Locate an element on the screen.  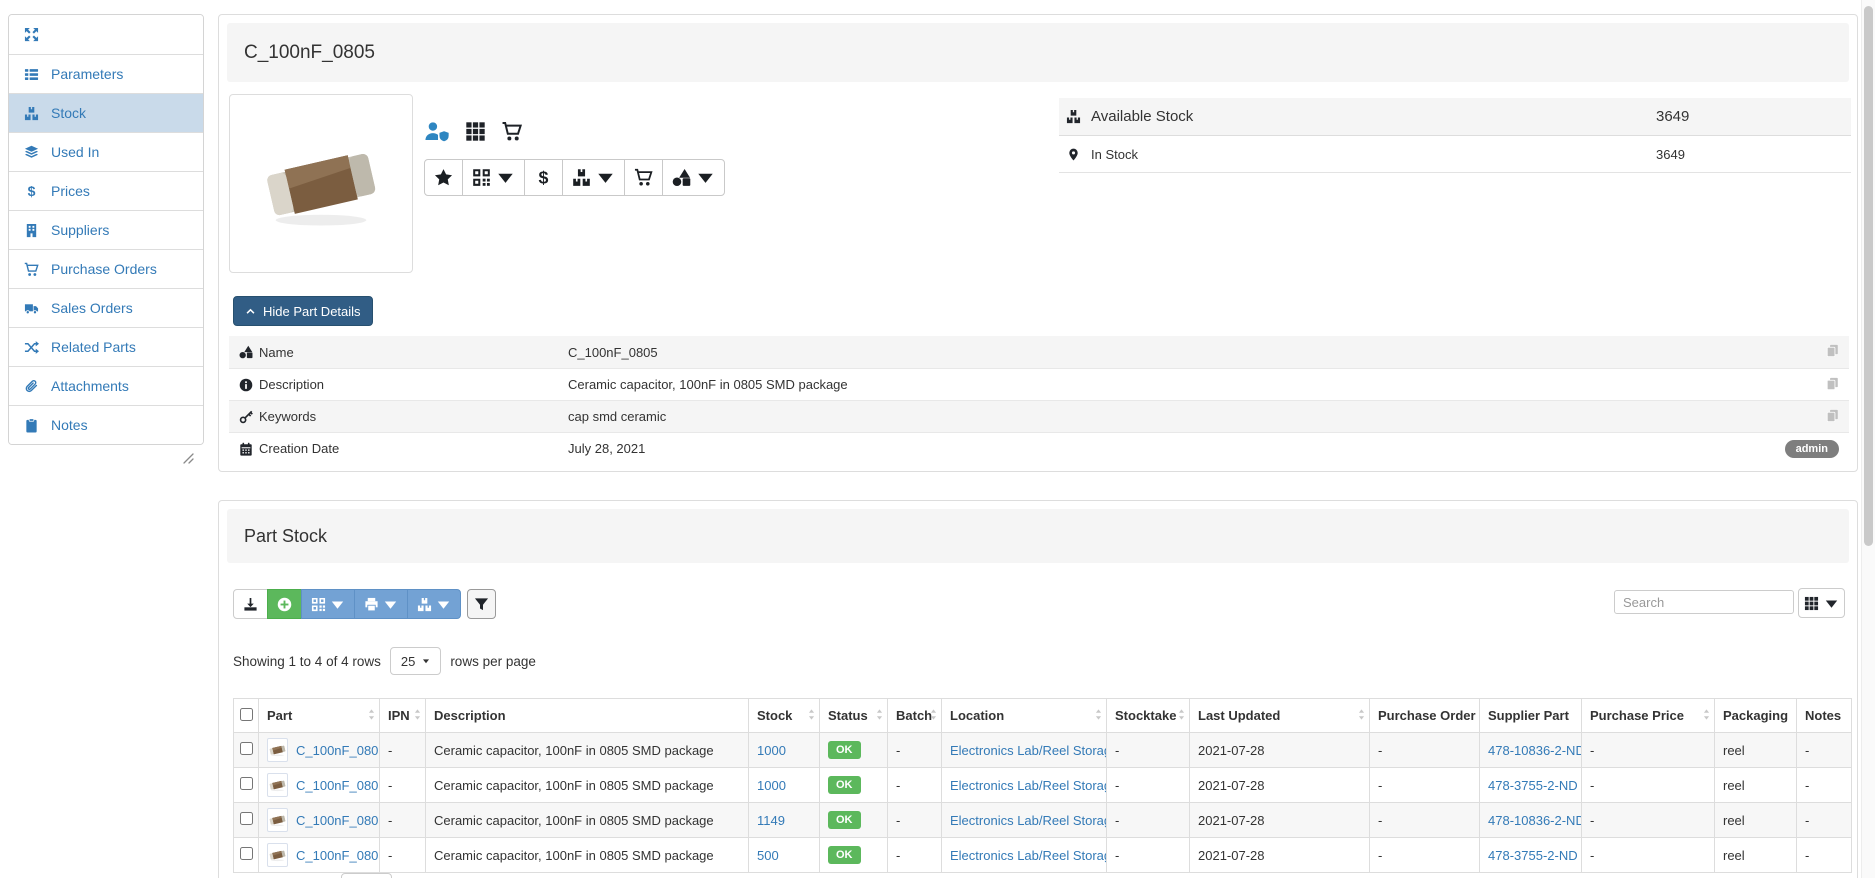
cart-icon is located at coordinates (31, 269).